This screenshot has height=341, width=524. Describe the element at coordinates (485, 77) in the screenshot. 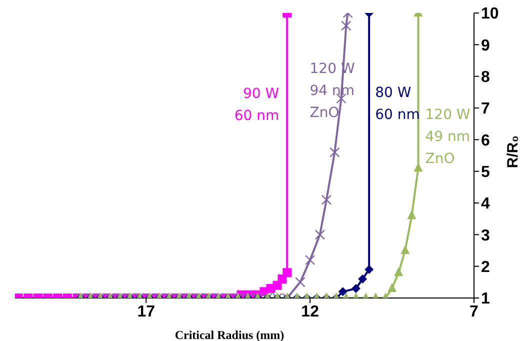

I see `y-tick-label: 8` at that location.